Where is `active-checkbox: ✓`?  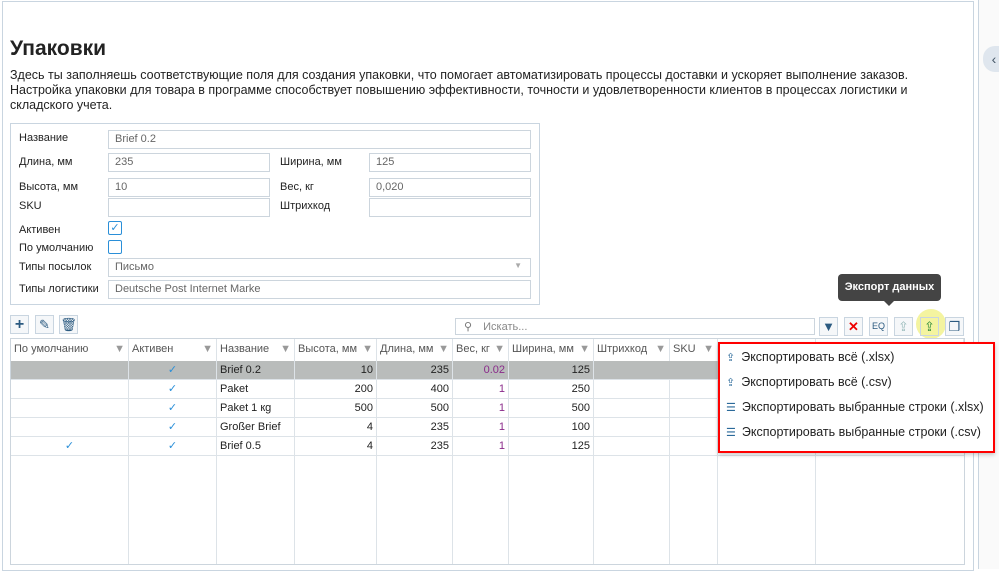
active-checkbox: ✓ is located at coordinates (115, 228).